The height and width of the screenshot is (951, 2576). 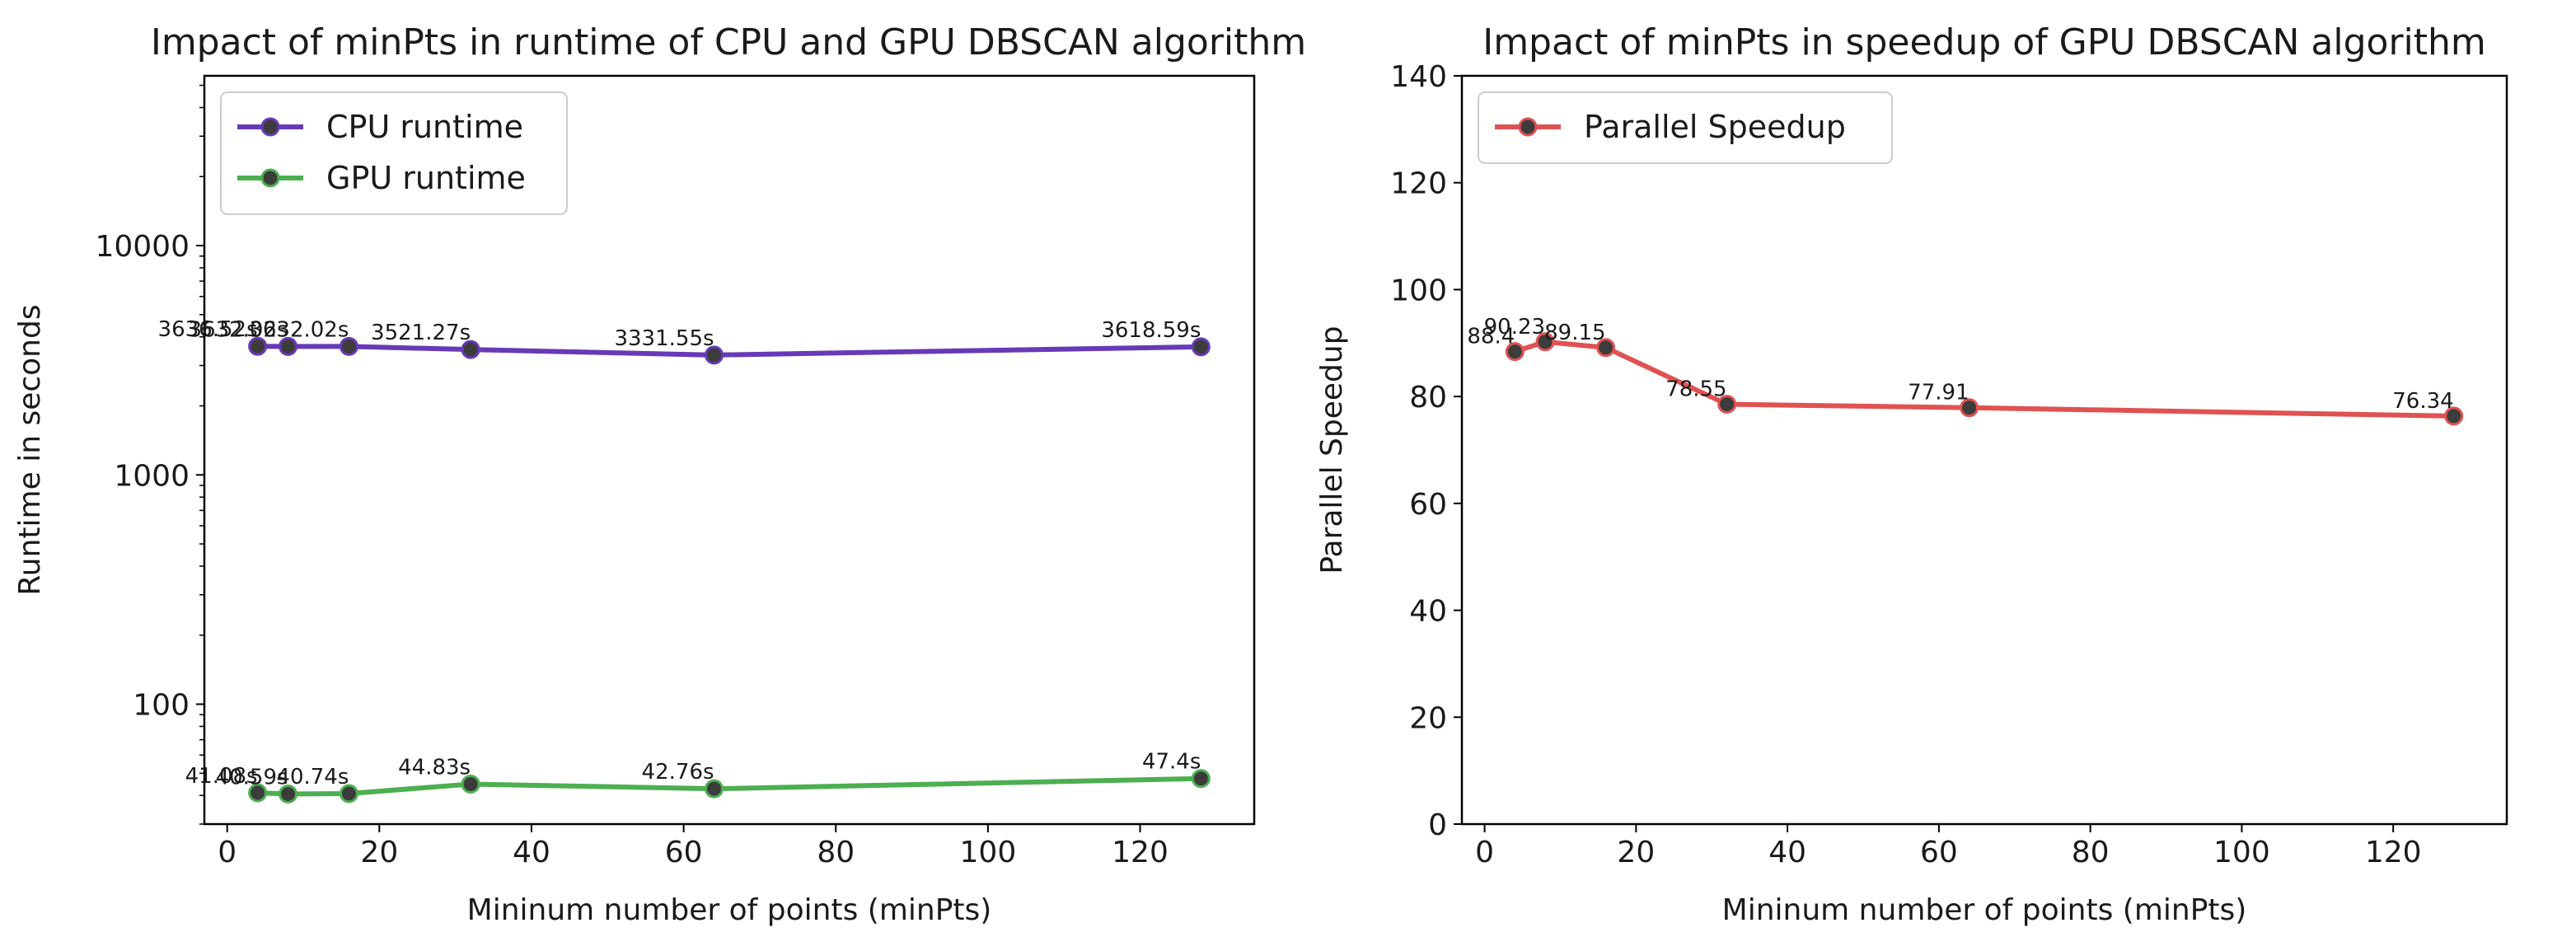 What do you see at coordinates (152, 476) in the screenshot?
I see `y-tick-label: 1000` at bounding box center [152, 476].